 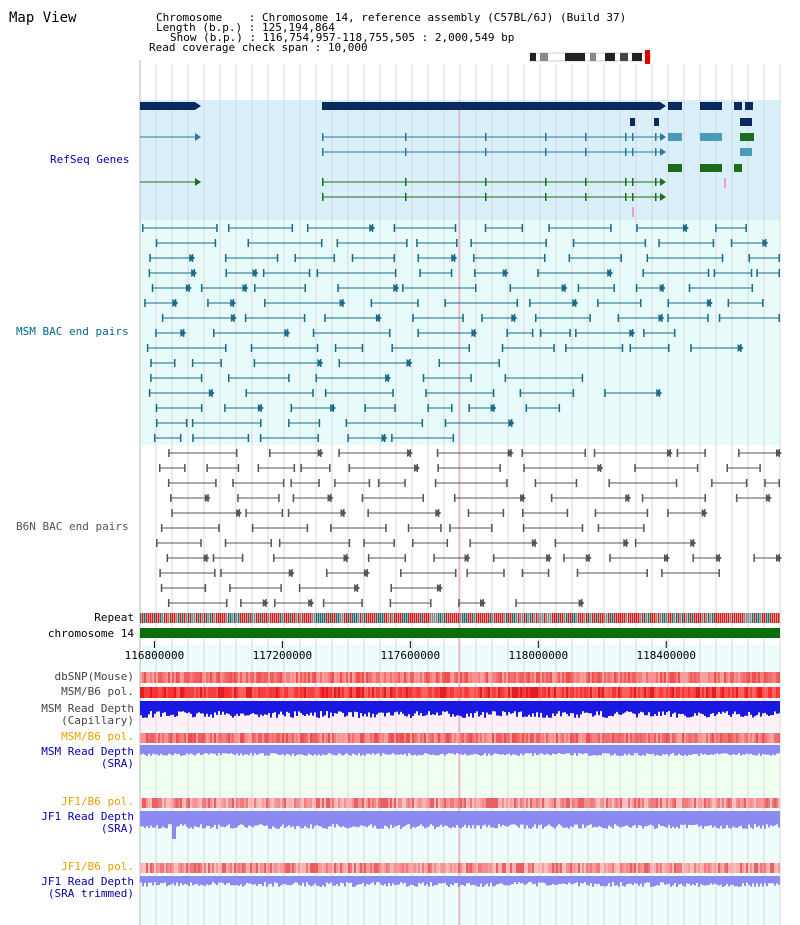 I want to click on track-label-jf1-pol: JF1/B6 pol., so click(x=97, y=801).